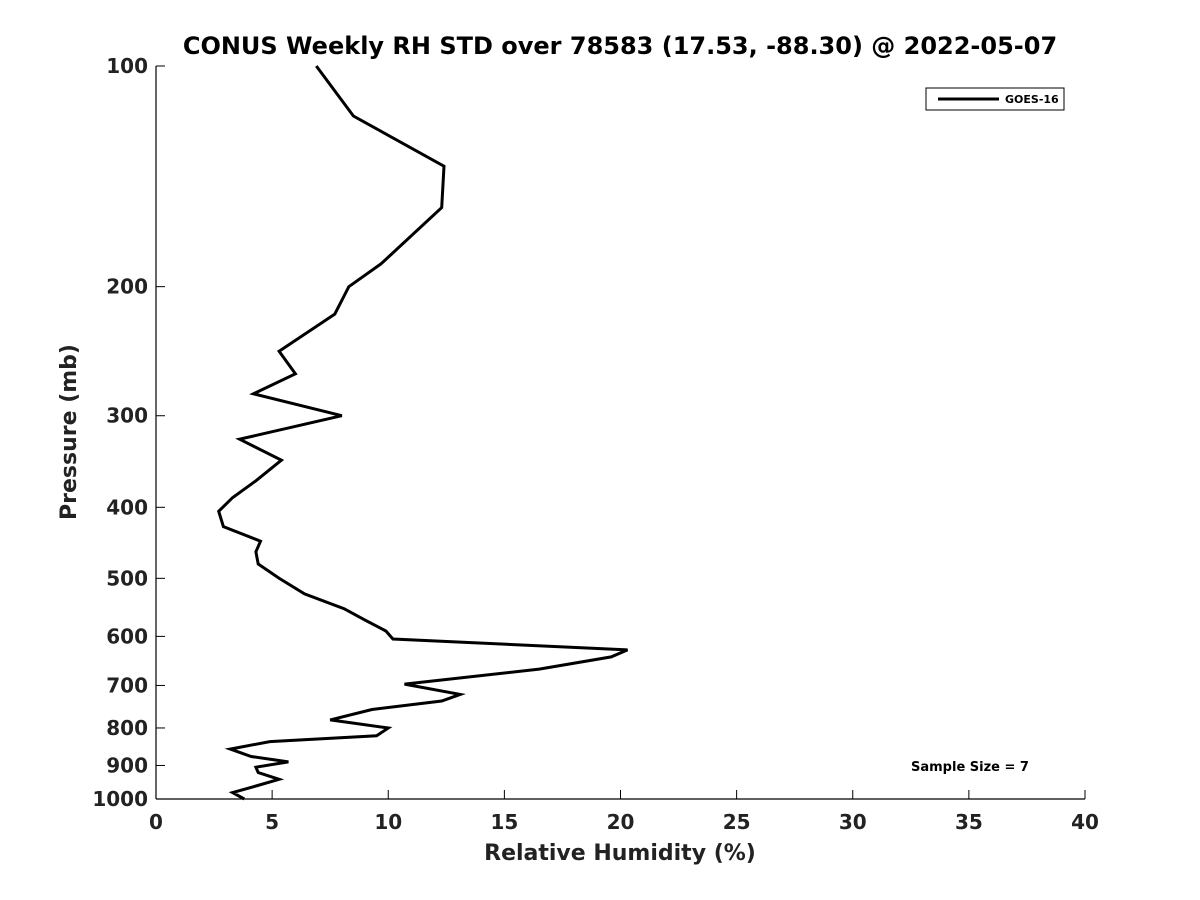 Image resolution: width=1200 pixels, height=900 pixels. What do you see at coordinates (120, 799) in the screenshot?
I see `y-tick-label-1000: 1000` at bounding box center [120, 799].